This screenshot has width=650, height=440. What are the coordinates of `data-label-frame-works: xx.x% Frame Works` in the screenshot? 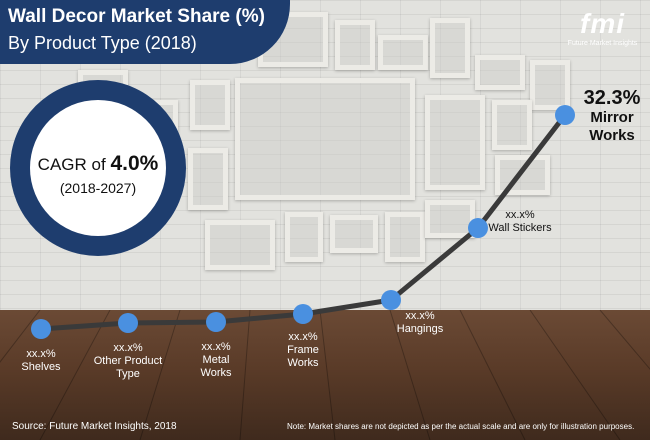 It's located at (303, 350).